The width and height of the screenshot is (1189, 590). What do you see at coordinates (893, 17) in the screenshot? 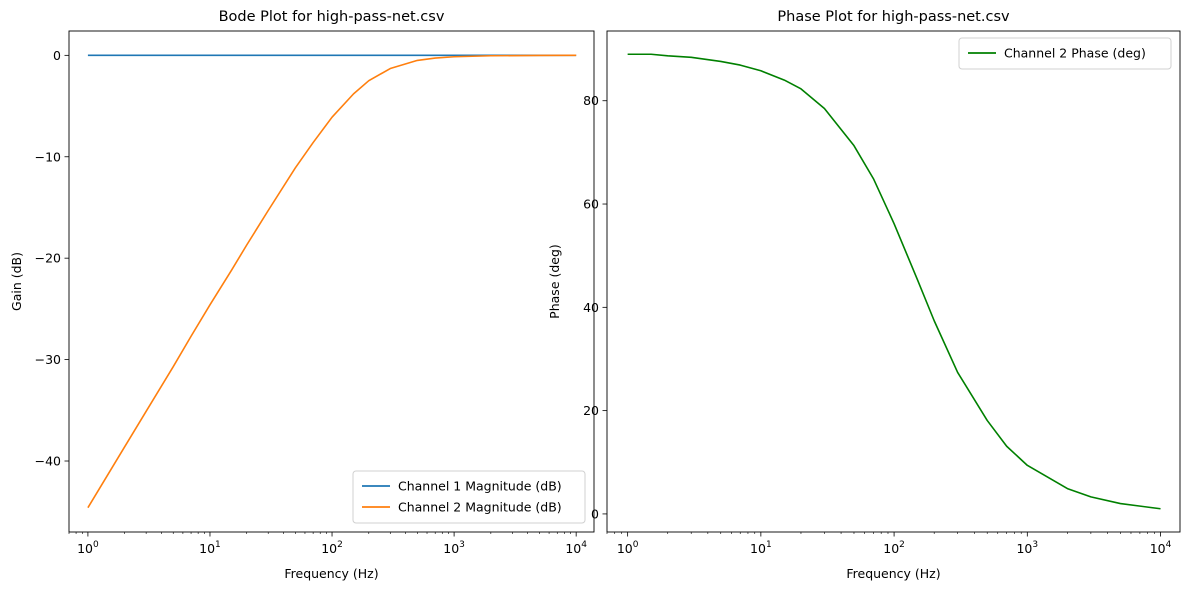
I see `chart-2-title: Phase Plot for high-pass-net.csv` at bounding box center [893, 17].